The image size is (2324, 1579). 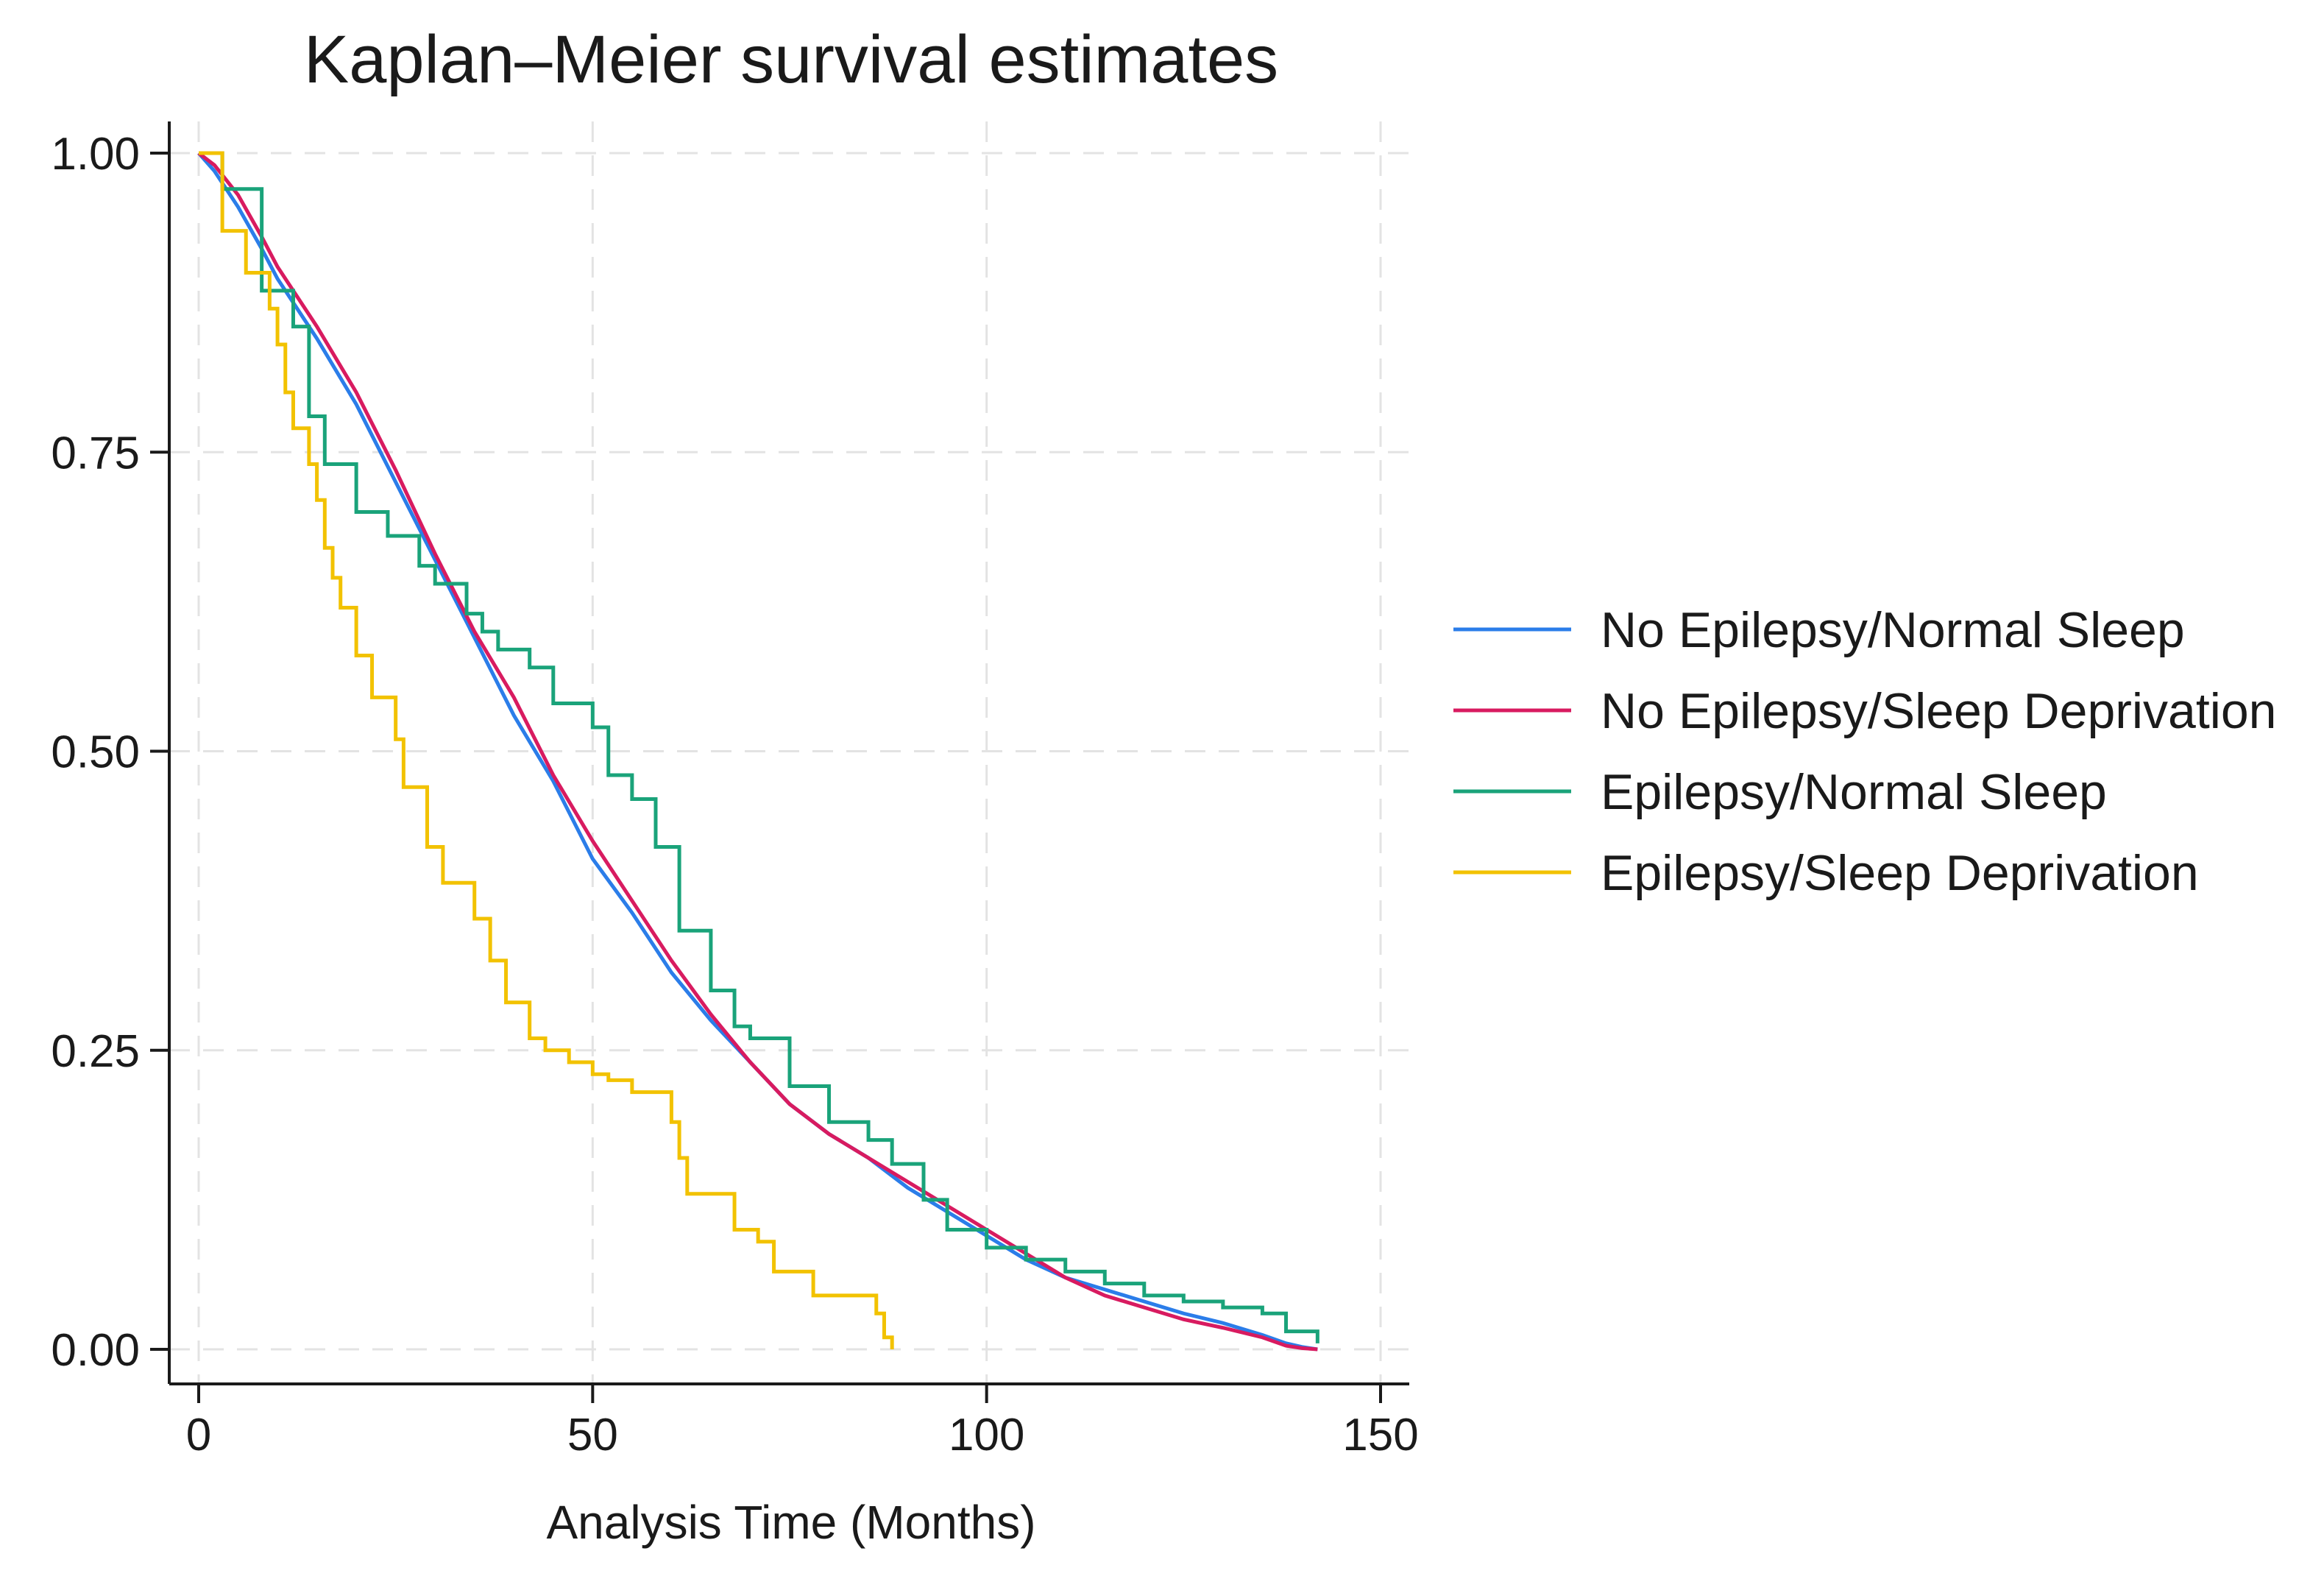 I want to click on legend-label: Epilepsy/Sleep Deprivation, so click(x=1900, y=873).